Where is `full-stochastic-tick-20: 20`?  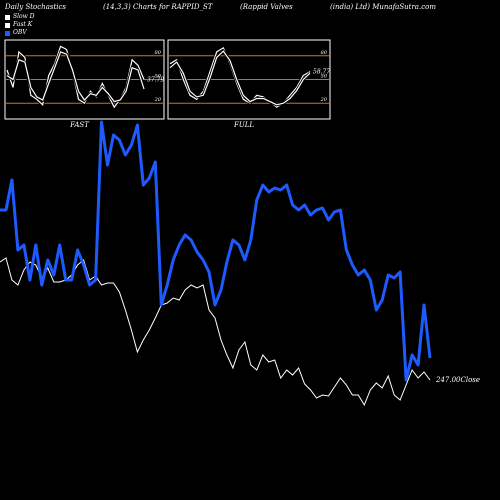
full-stochastic-tick-20: 20 is located at coordinates (324, 100).